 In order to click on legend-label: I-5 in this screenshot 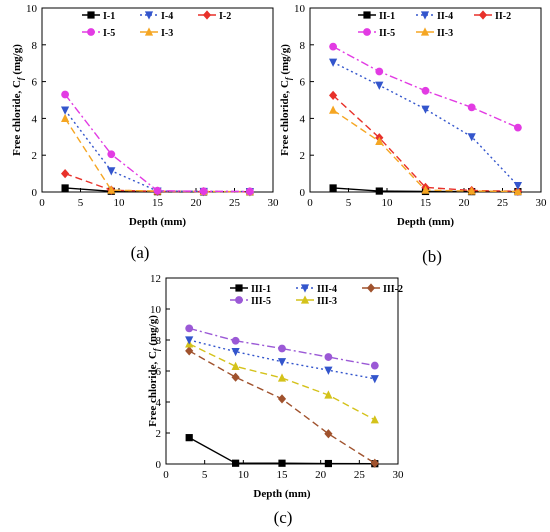, I will do `click(109, 33)`.